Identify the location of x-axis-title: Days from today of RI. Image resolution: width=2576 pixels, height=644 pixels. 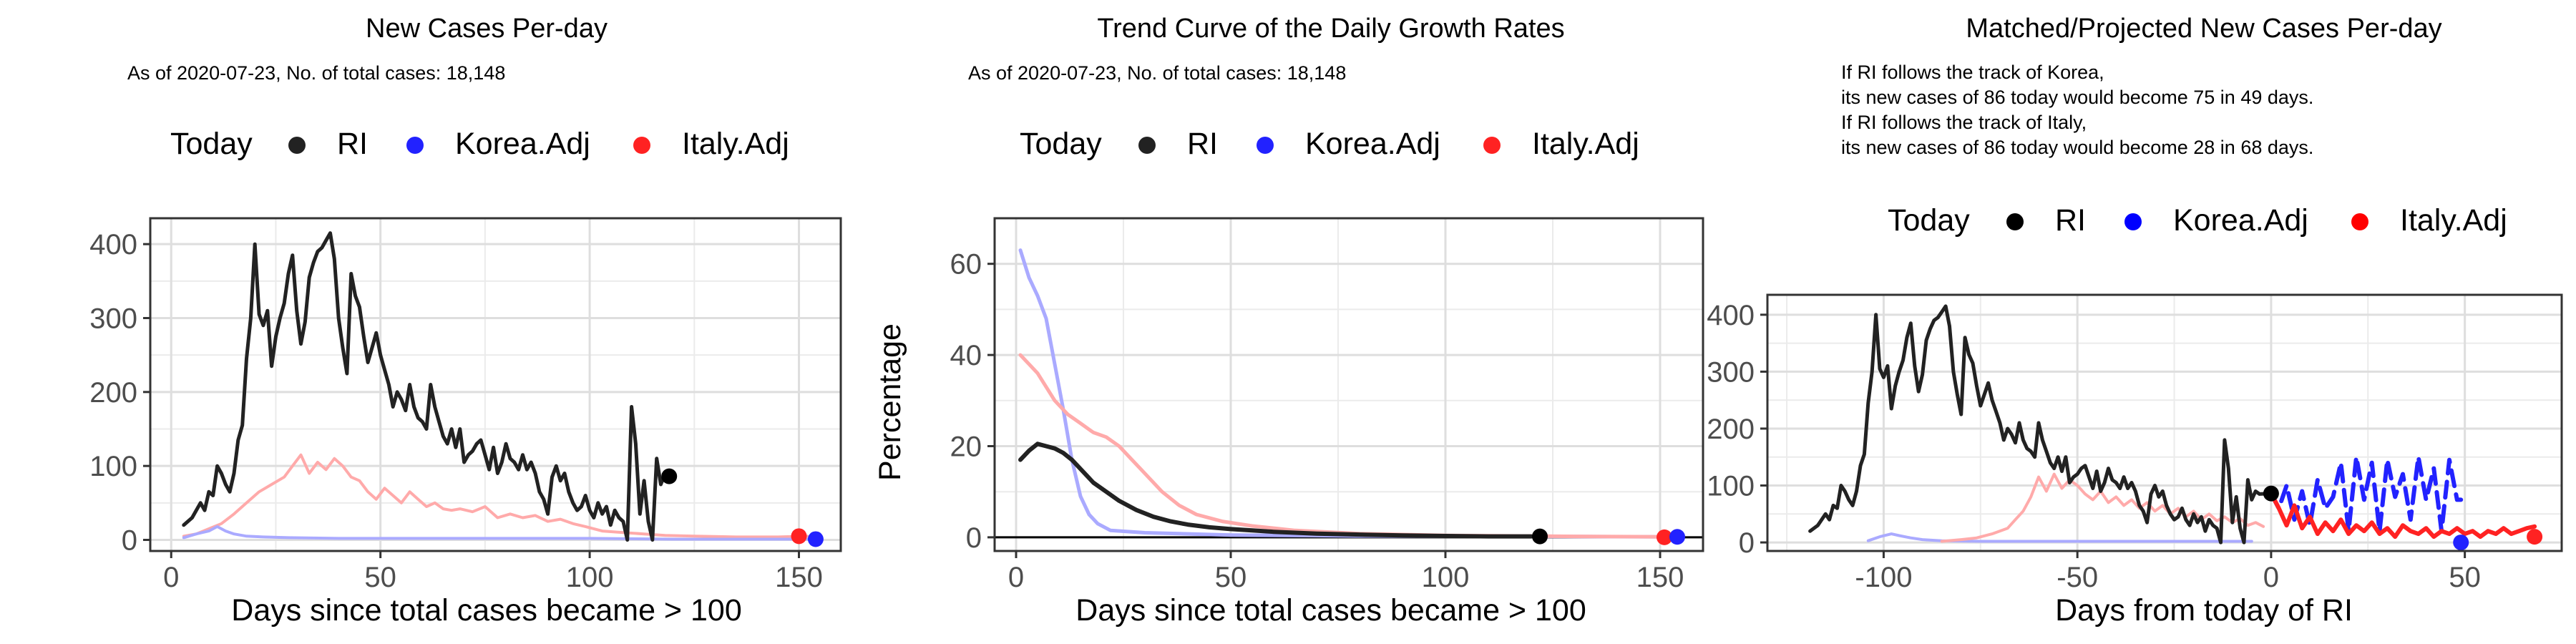
(2204, 610).